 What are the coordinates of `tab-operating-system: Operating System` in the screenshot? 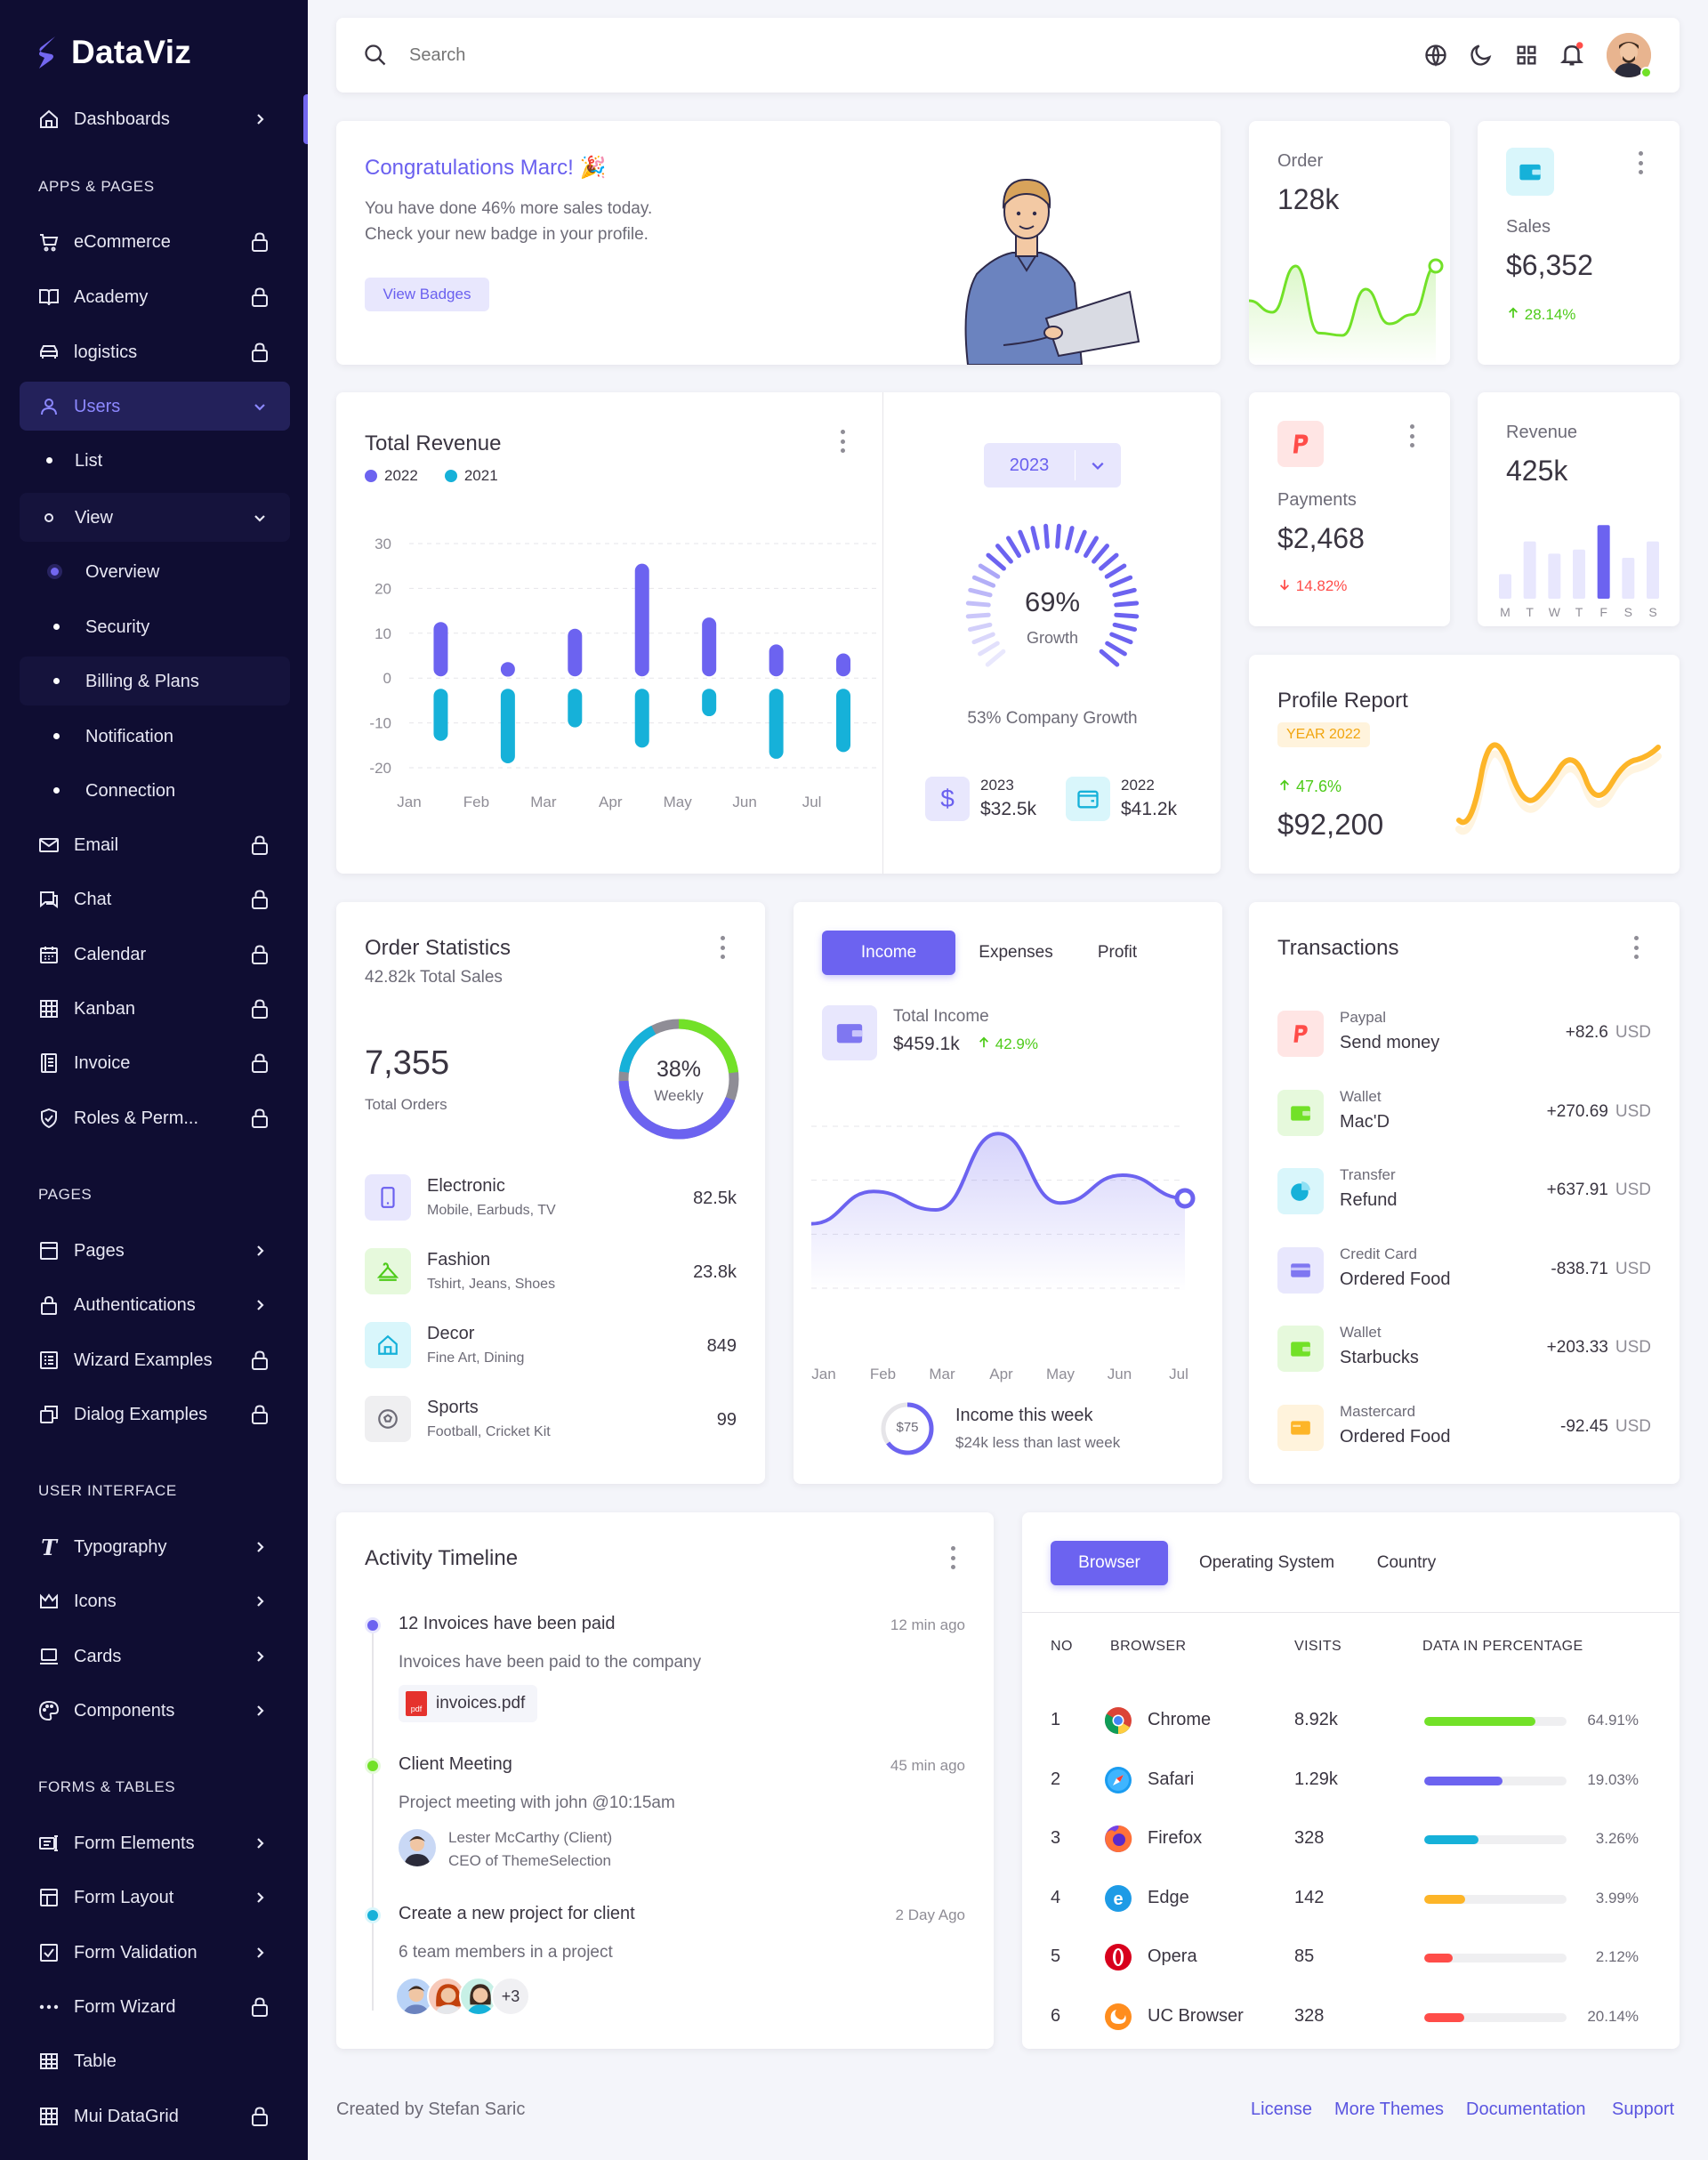 It's located at (1266, 1562).